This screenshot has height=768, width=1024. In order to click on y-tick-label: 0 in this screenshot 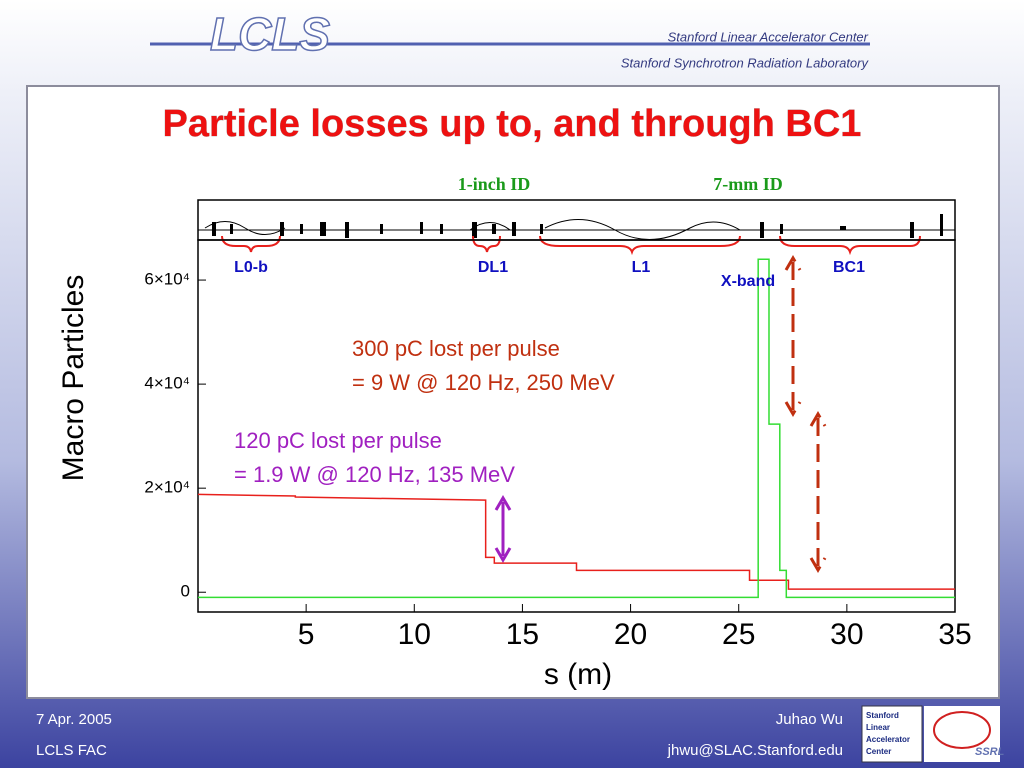, I will do `click(185, 591)`.